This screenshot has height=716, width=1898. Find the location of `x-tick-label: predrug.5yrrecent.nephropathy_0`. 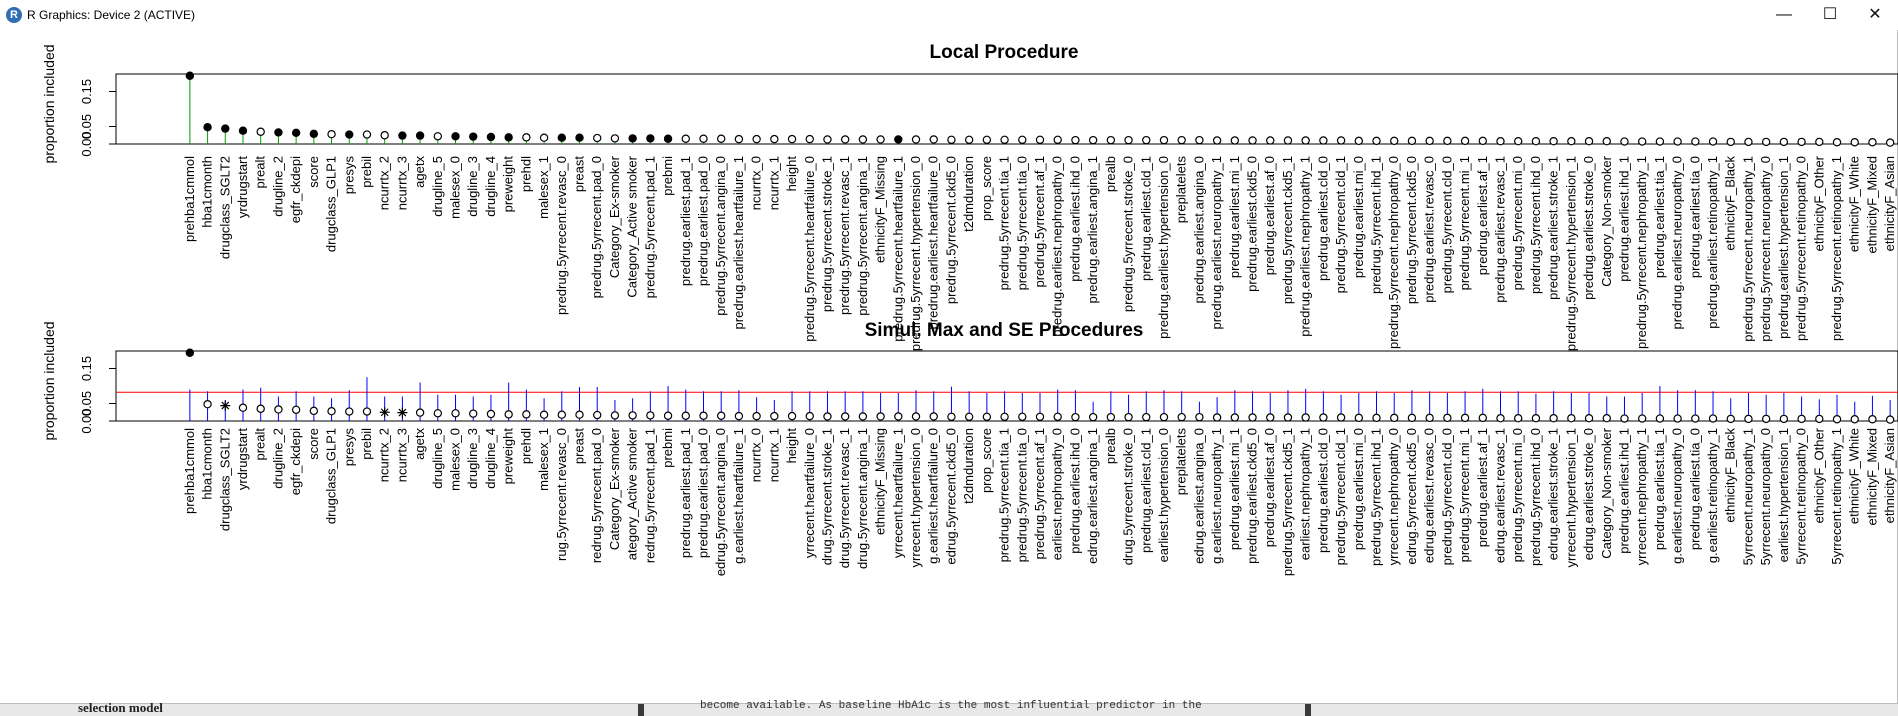

x-tick-label: predrug.5yrrecent.nephropathy_0 is located at coordinates (1393, 252).